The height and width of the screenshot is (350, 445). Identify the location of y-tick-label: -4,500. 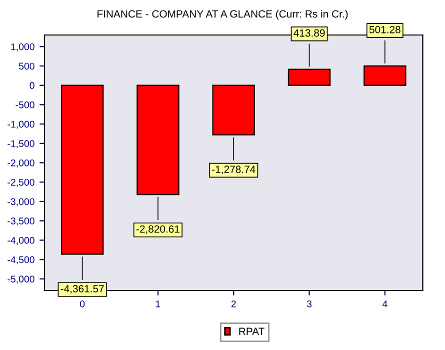
(21, 260).